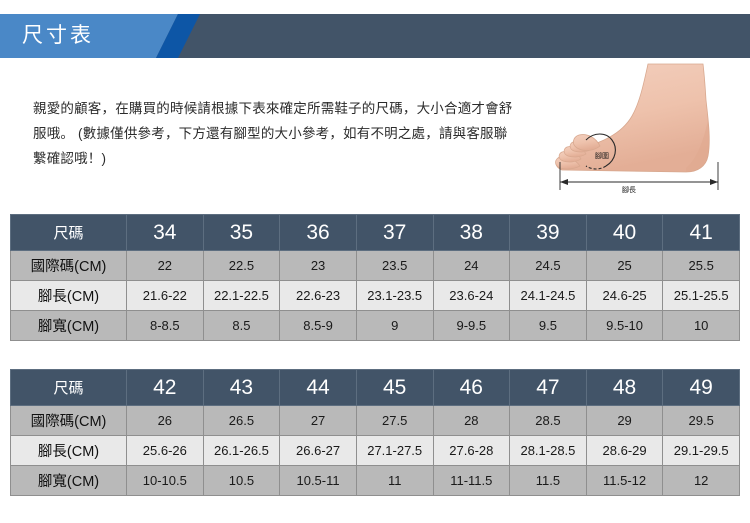 The image size is (750, 523). I want to click on foot-illustration-icon, so click(637, 126).